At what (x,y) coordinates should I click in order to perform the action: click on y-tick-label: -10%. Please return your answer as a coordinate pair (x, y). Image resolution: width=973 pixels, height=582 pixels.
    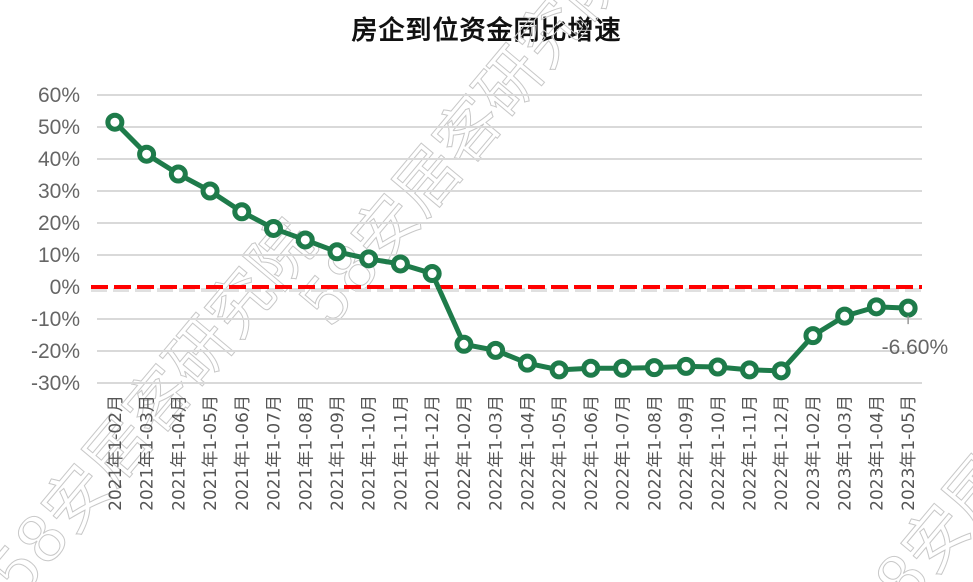
    Looking at the image, I should click on (55, 319).